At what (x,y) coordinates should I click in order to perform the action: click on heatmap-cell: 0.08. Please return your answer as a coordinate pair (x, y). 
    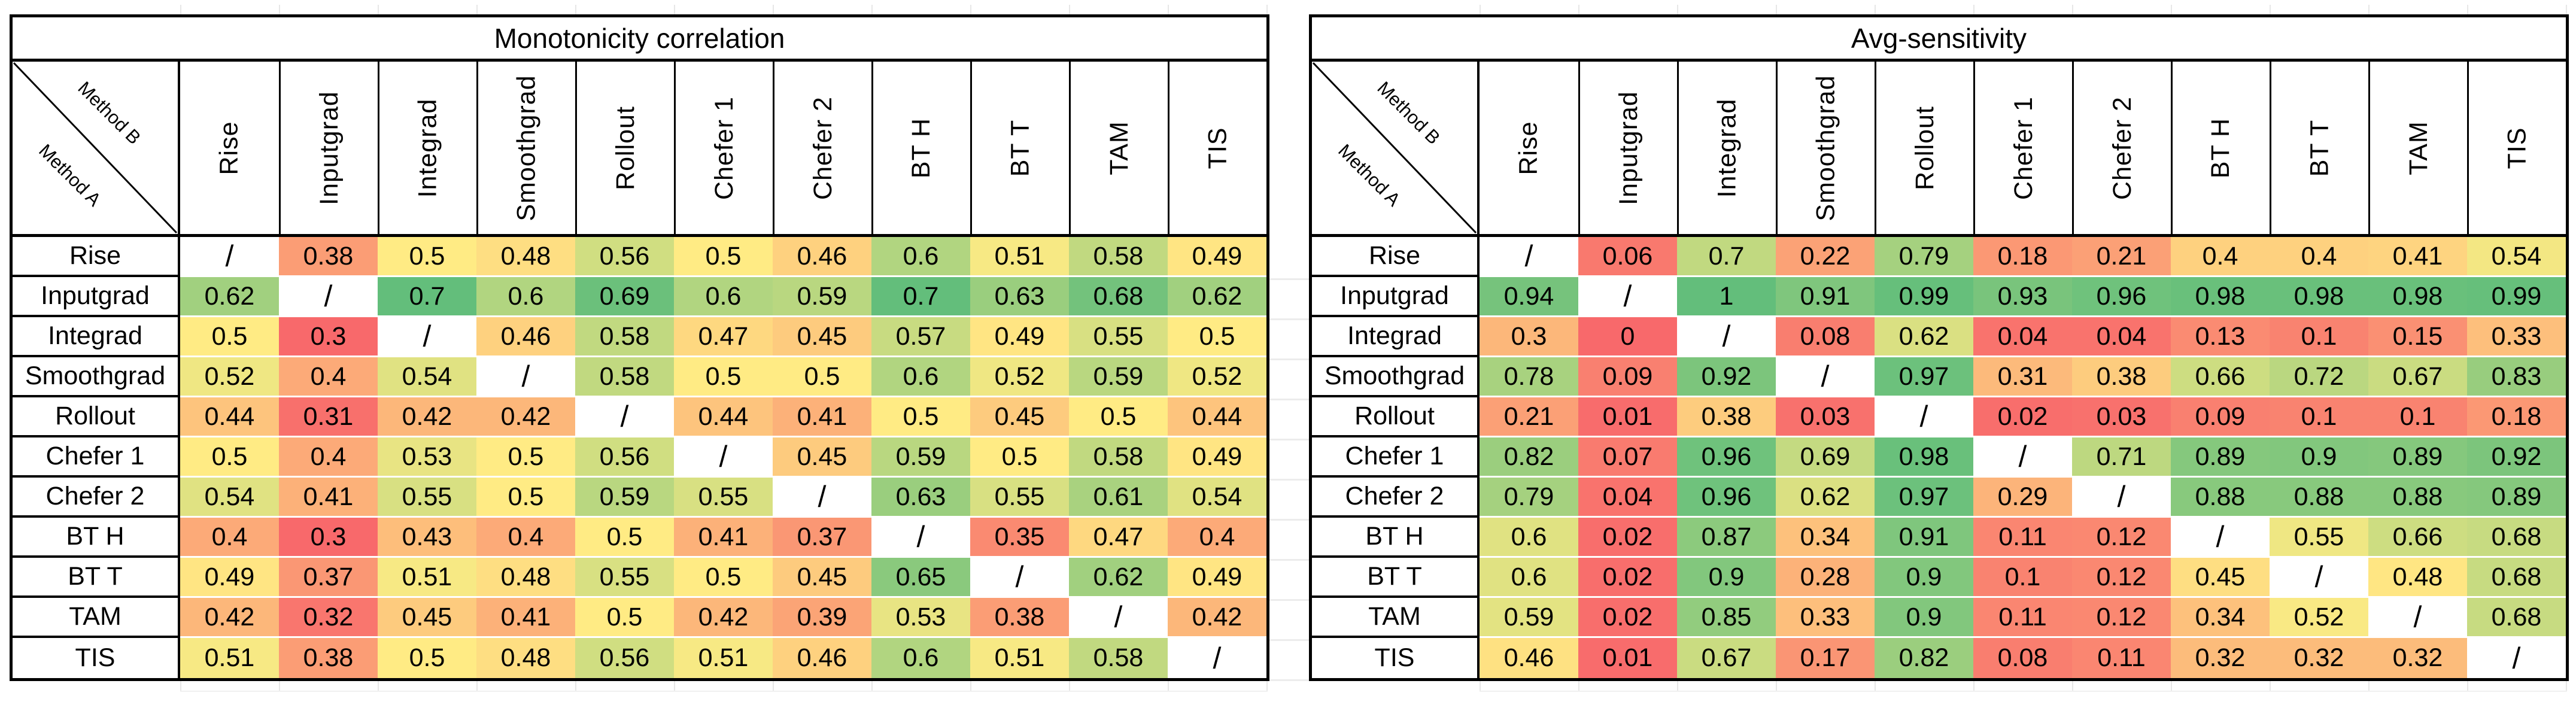
    Looking at the image, I should click on (2022, 658).